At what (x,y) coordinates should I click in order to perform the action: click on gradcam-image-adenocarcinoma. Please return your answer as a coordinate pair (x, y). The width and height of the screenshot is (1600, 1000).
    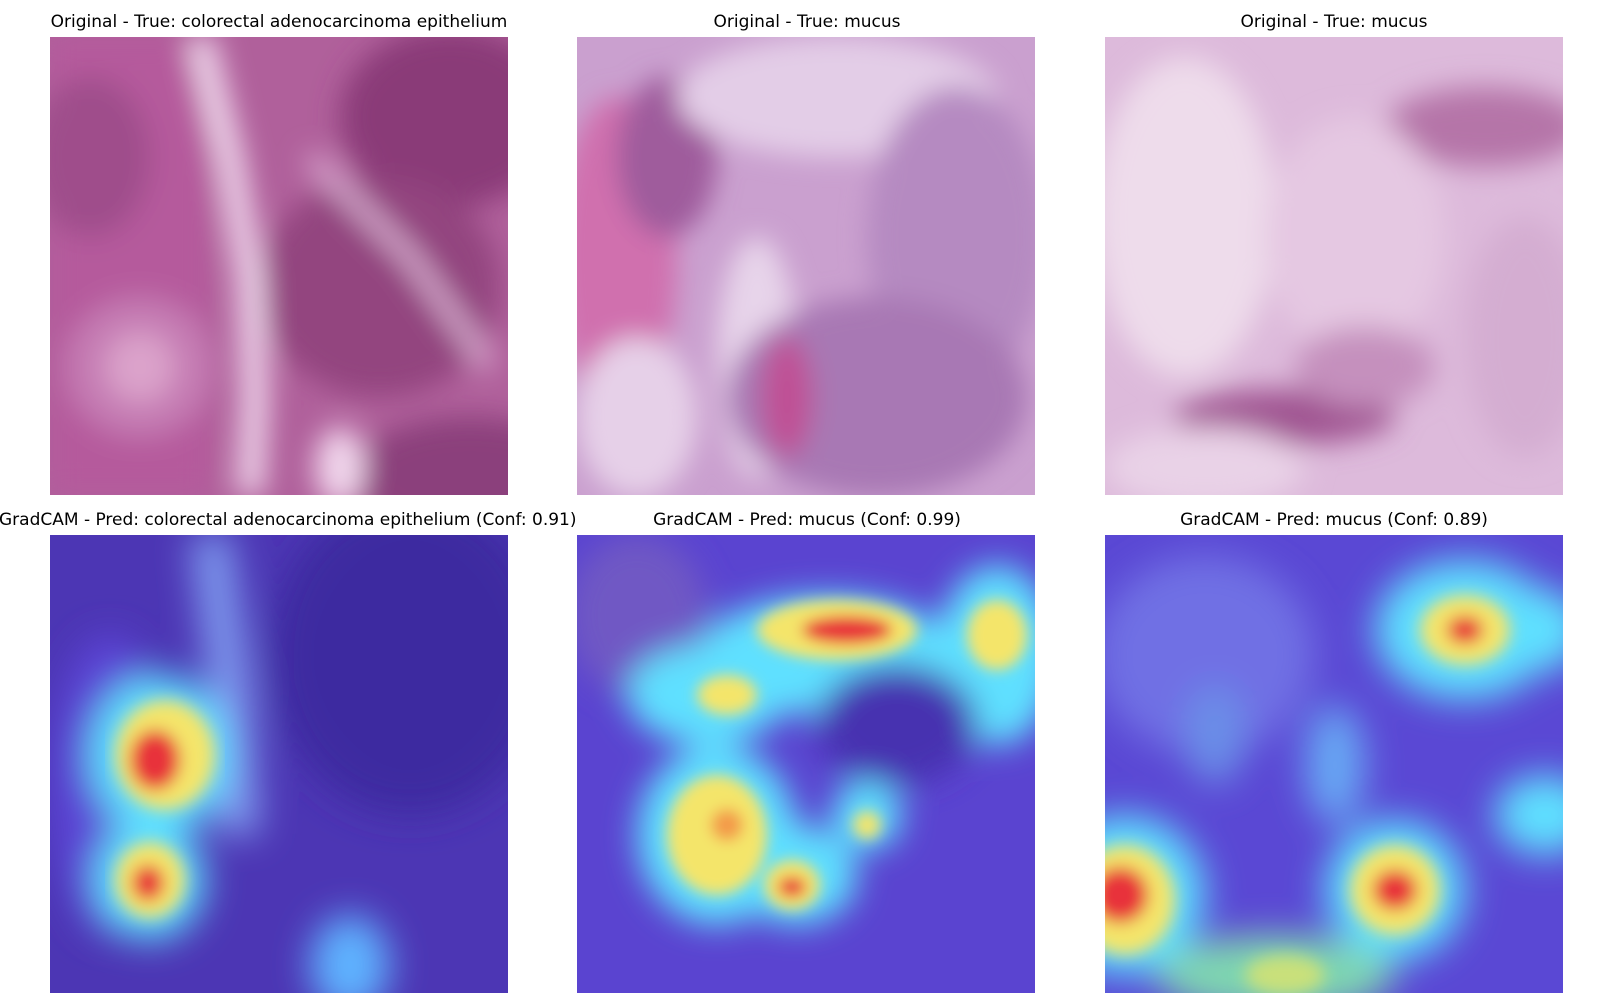
    Looking at the image, I should click on (279, 764).